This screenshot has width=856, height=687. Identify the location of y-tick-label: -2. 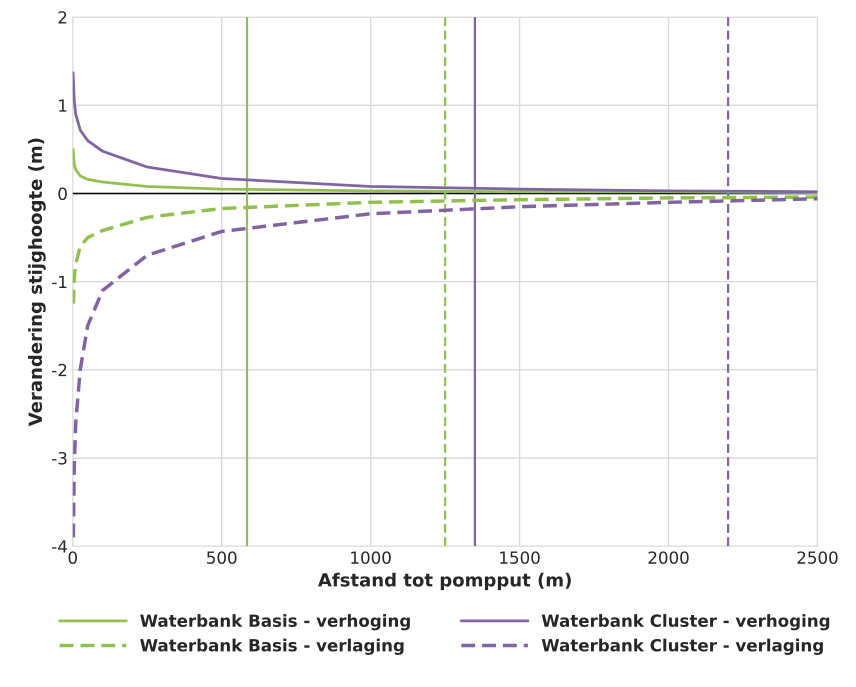
(59, 370).